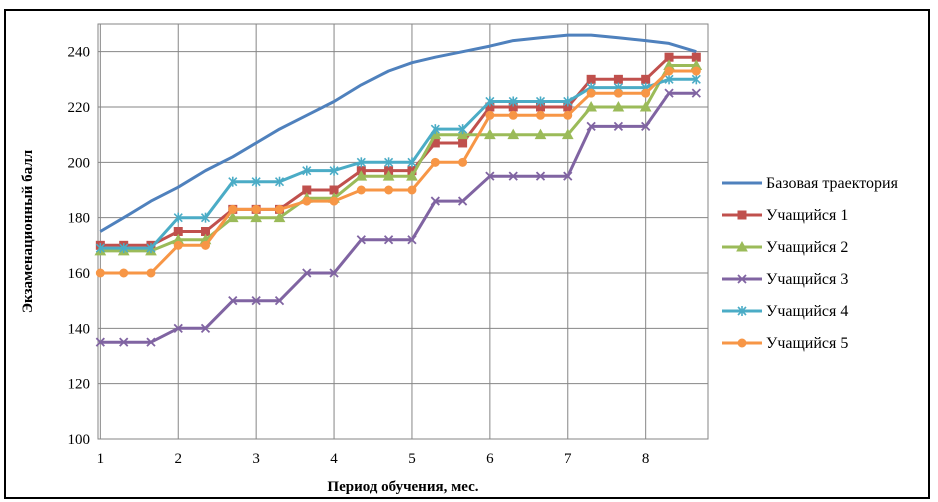 This screenshot has width=938, height=502. I want to click on y-tick-label: 160, so click(79, 274).